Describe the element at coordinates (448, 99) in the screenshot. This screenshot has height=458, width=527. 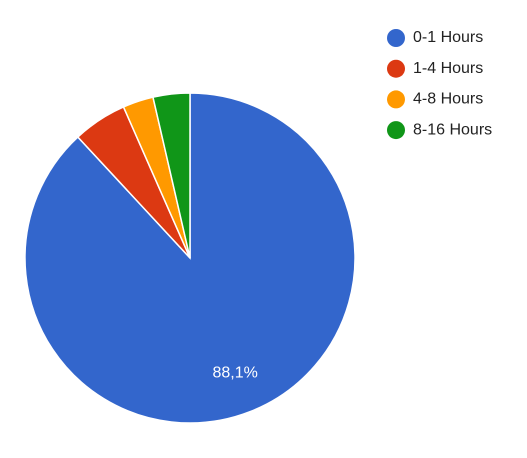
I see `legend-label: 4-8 Hours` at that location.